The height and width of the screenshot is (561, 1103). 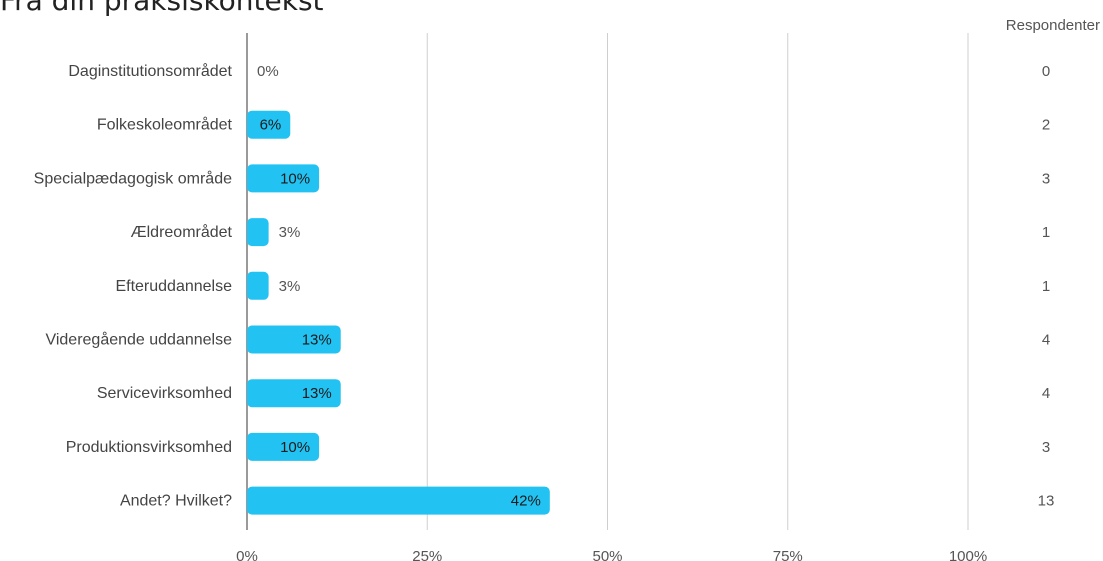 What do you see at coordinates (526, 501) in the screenshot?
I see `data-label: 42%` at bounding box center [526, 501].